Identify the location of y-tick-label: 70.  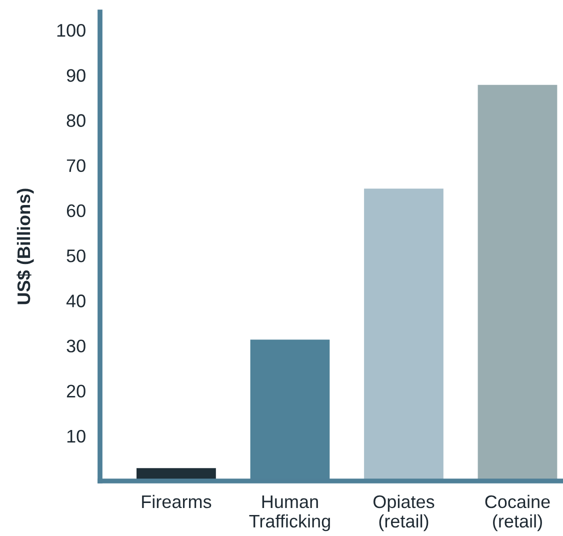
(76, 165).